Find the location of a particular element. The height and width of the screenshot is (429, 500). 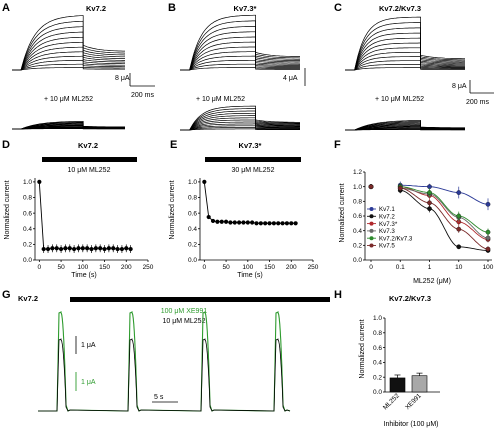

panel-a-time-scale-label: 200 ms is located at coordinates (142, 95).